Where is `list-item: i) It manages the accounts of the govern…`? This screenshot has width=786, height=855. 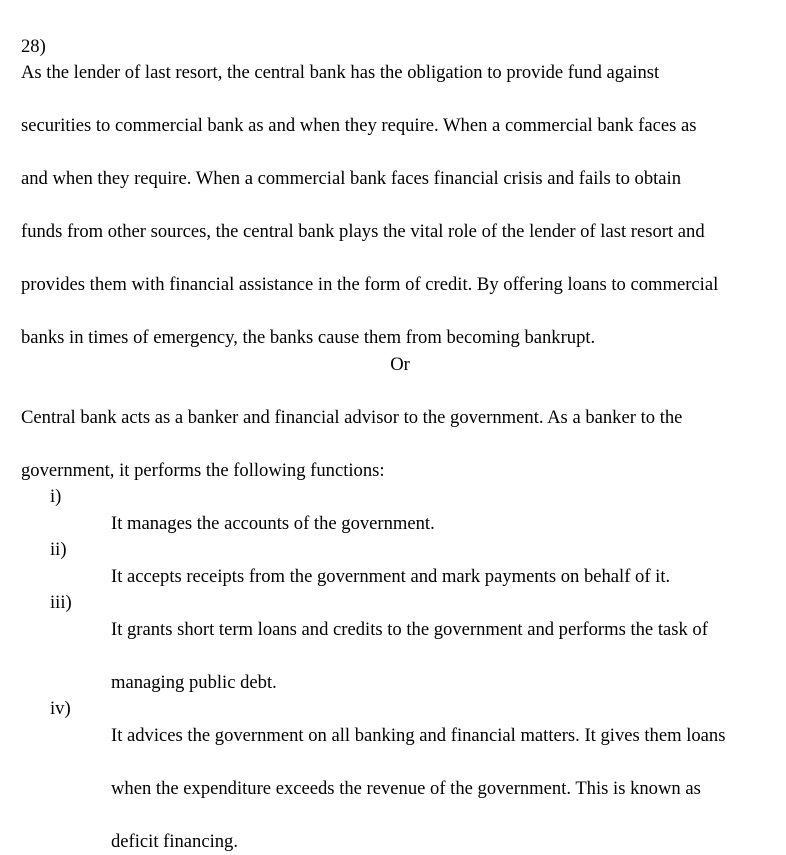
list-item: i) It manages the accounts of the govern… is located at coordinates (401, 510).